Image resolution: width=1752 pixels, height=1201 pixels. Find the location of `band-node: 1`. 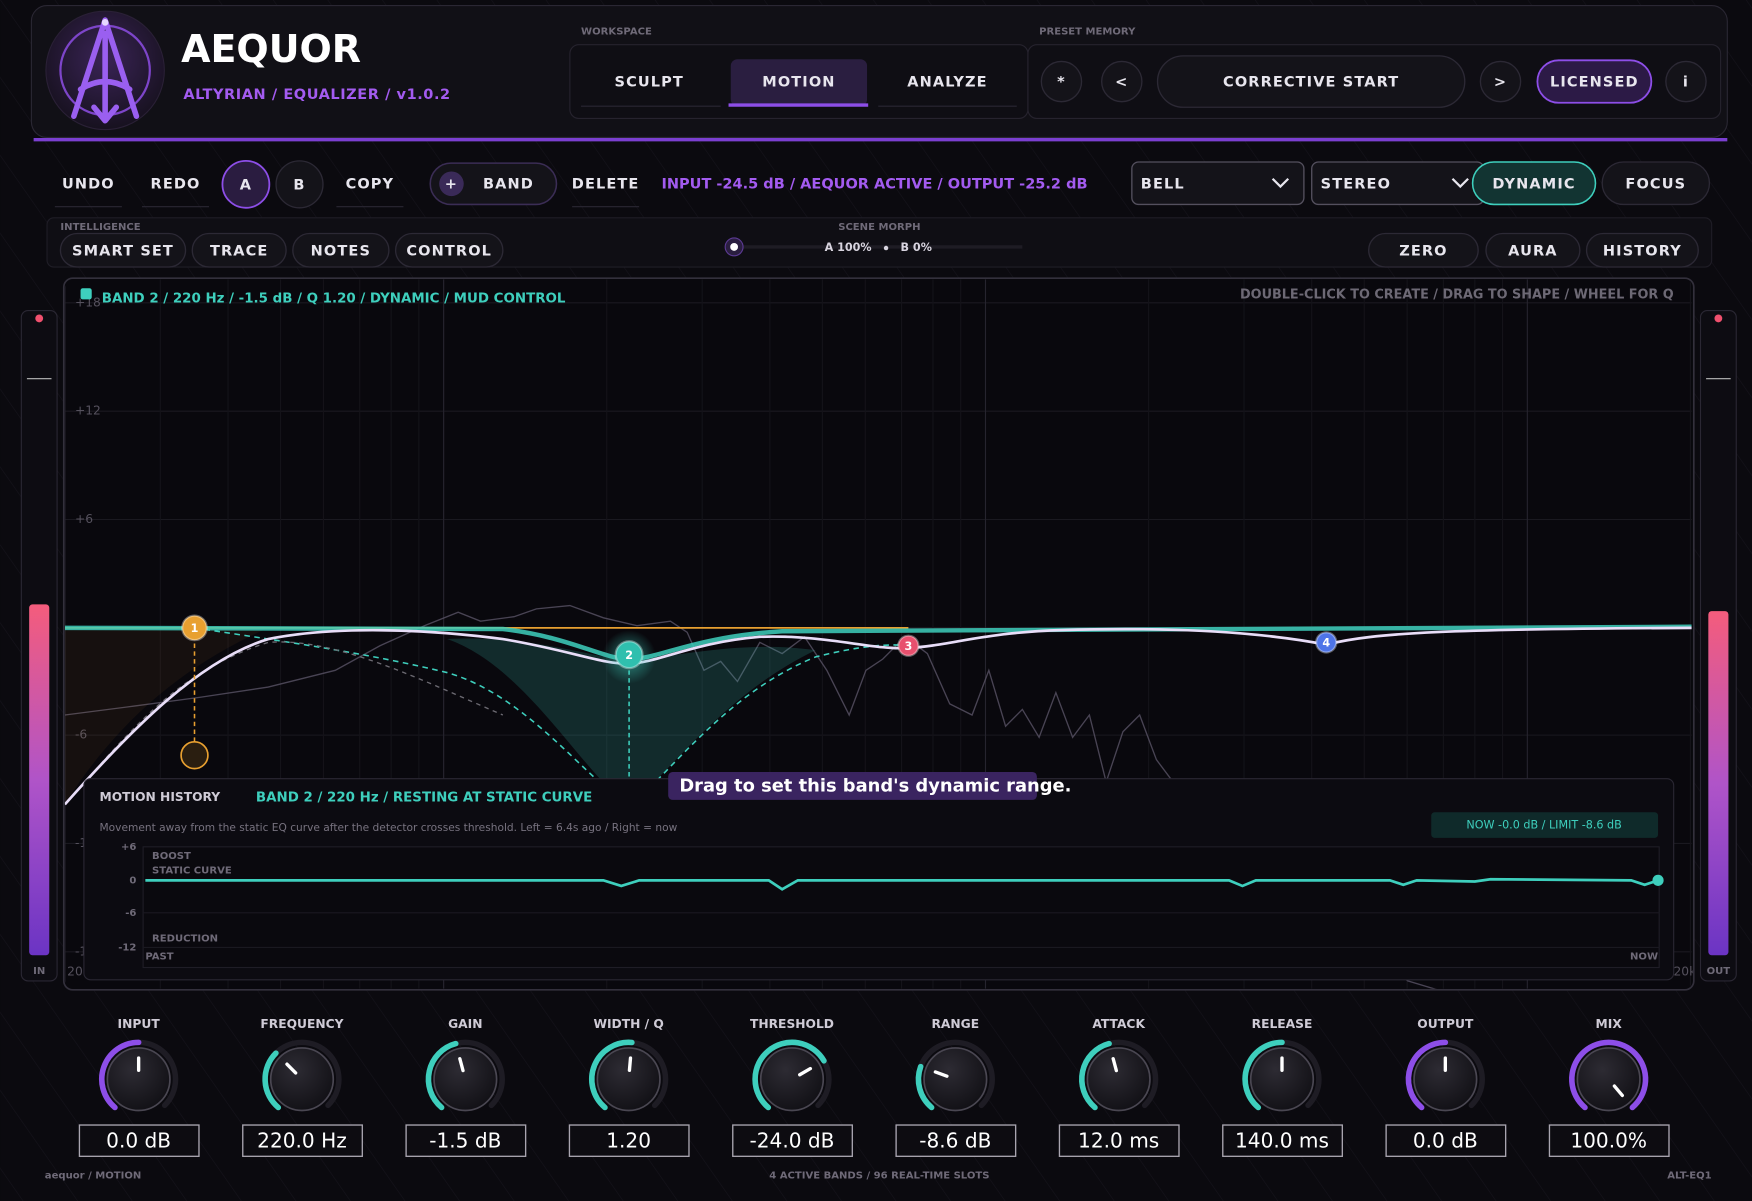

band-node: 1 is located at coordinates (194, 628).